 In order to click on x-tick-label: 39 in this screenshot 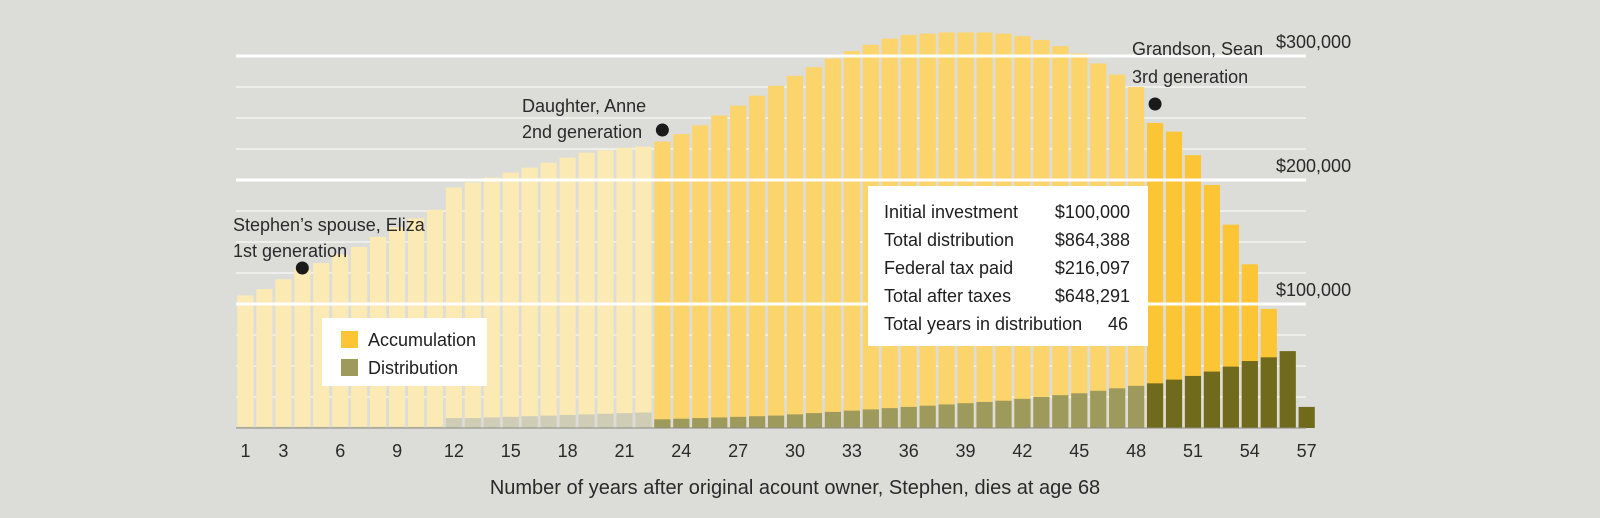, I will do `click(966, 451)`.